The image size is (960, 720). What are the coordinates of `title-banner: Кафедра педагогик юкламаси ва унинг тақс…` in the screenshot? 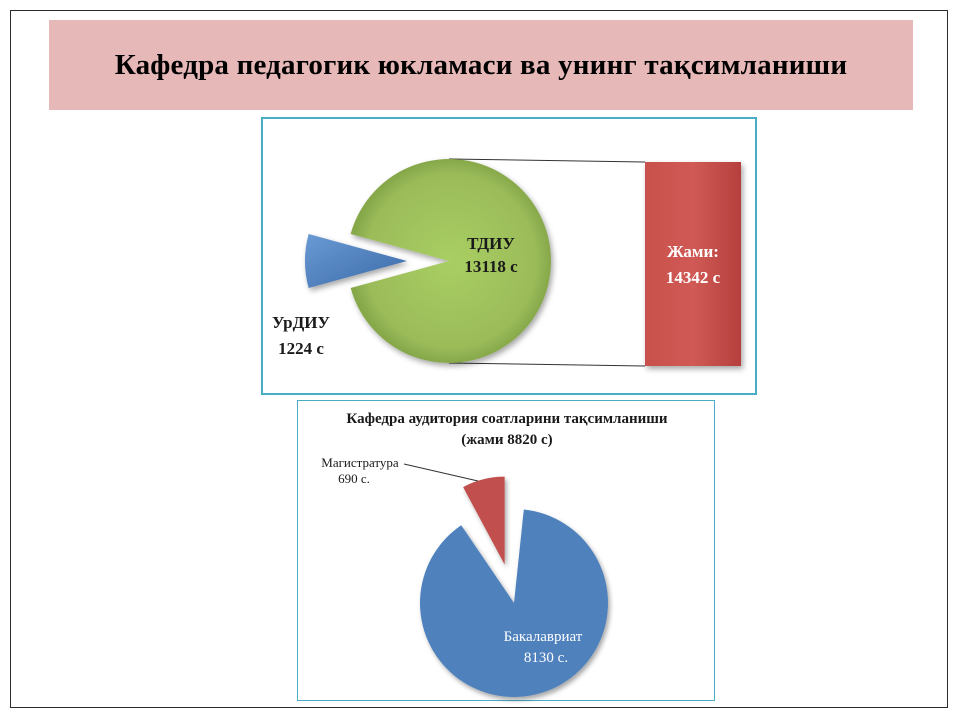 It's located at (481, 65).